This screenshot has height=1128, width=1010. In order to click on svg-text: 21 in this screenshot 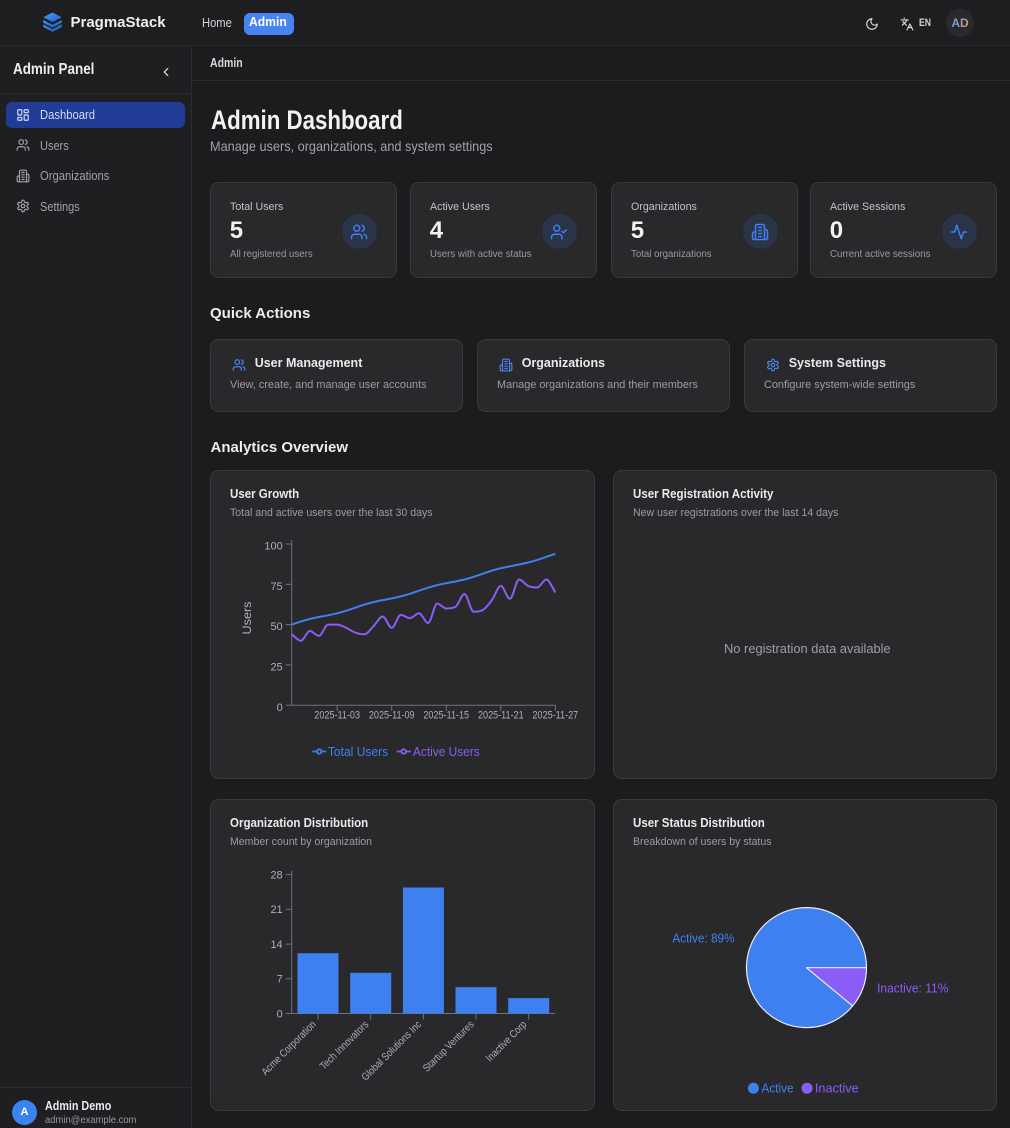, I will do `click(276, 910)`.